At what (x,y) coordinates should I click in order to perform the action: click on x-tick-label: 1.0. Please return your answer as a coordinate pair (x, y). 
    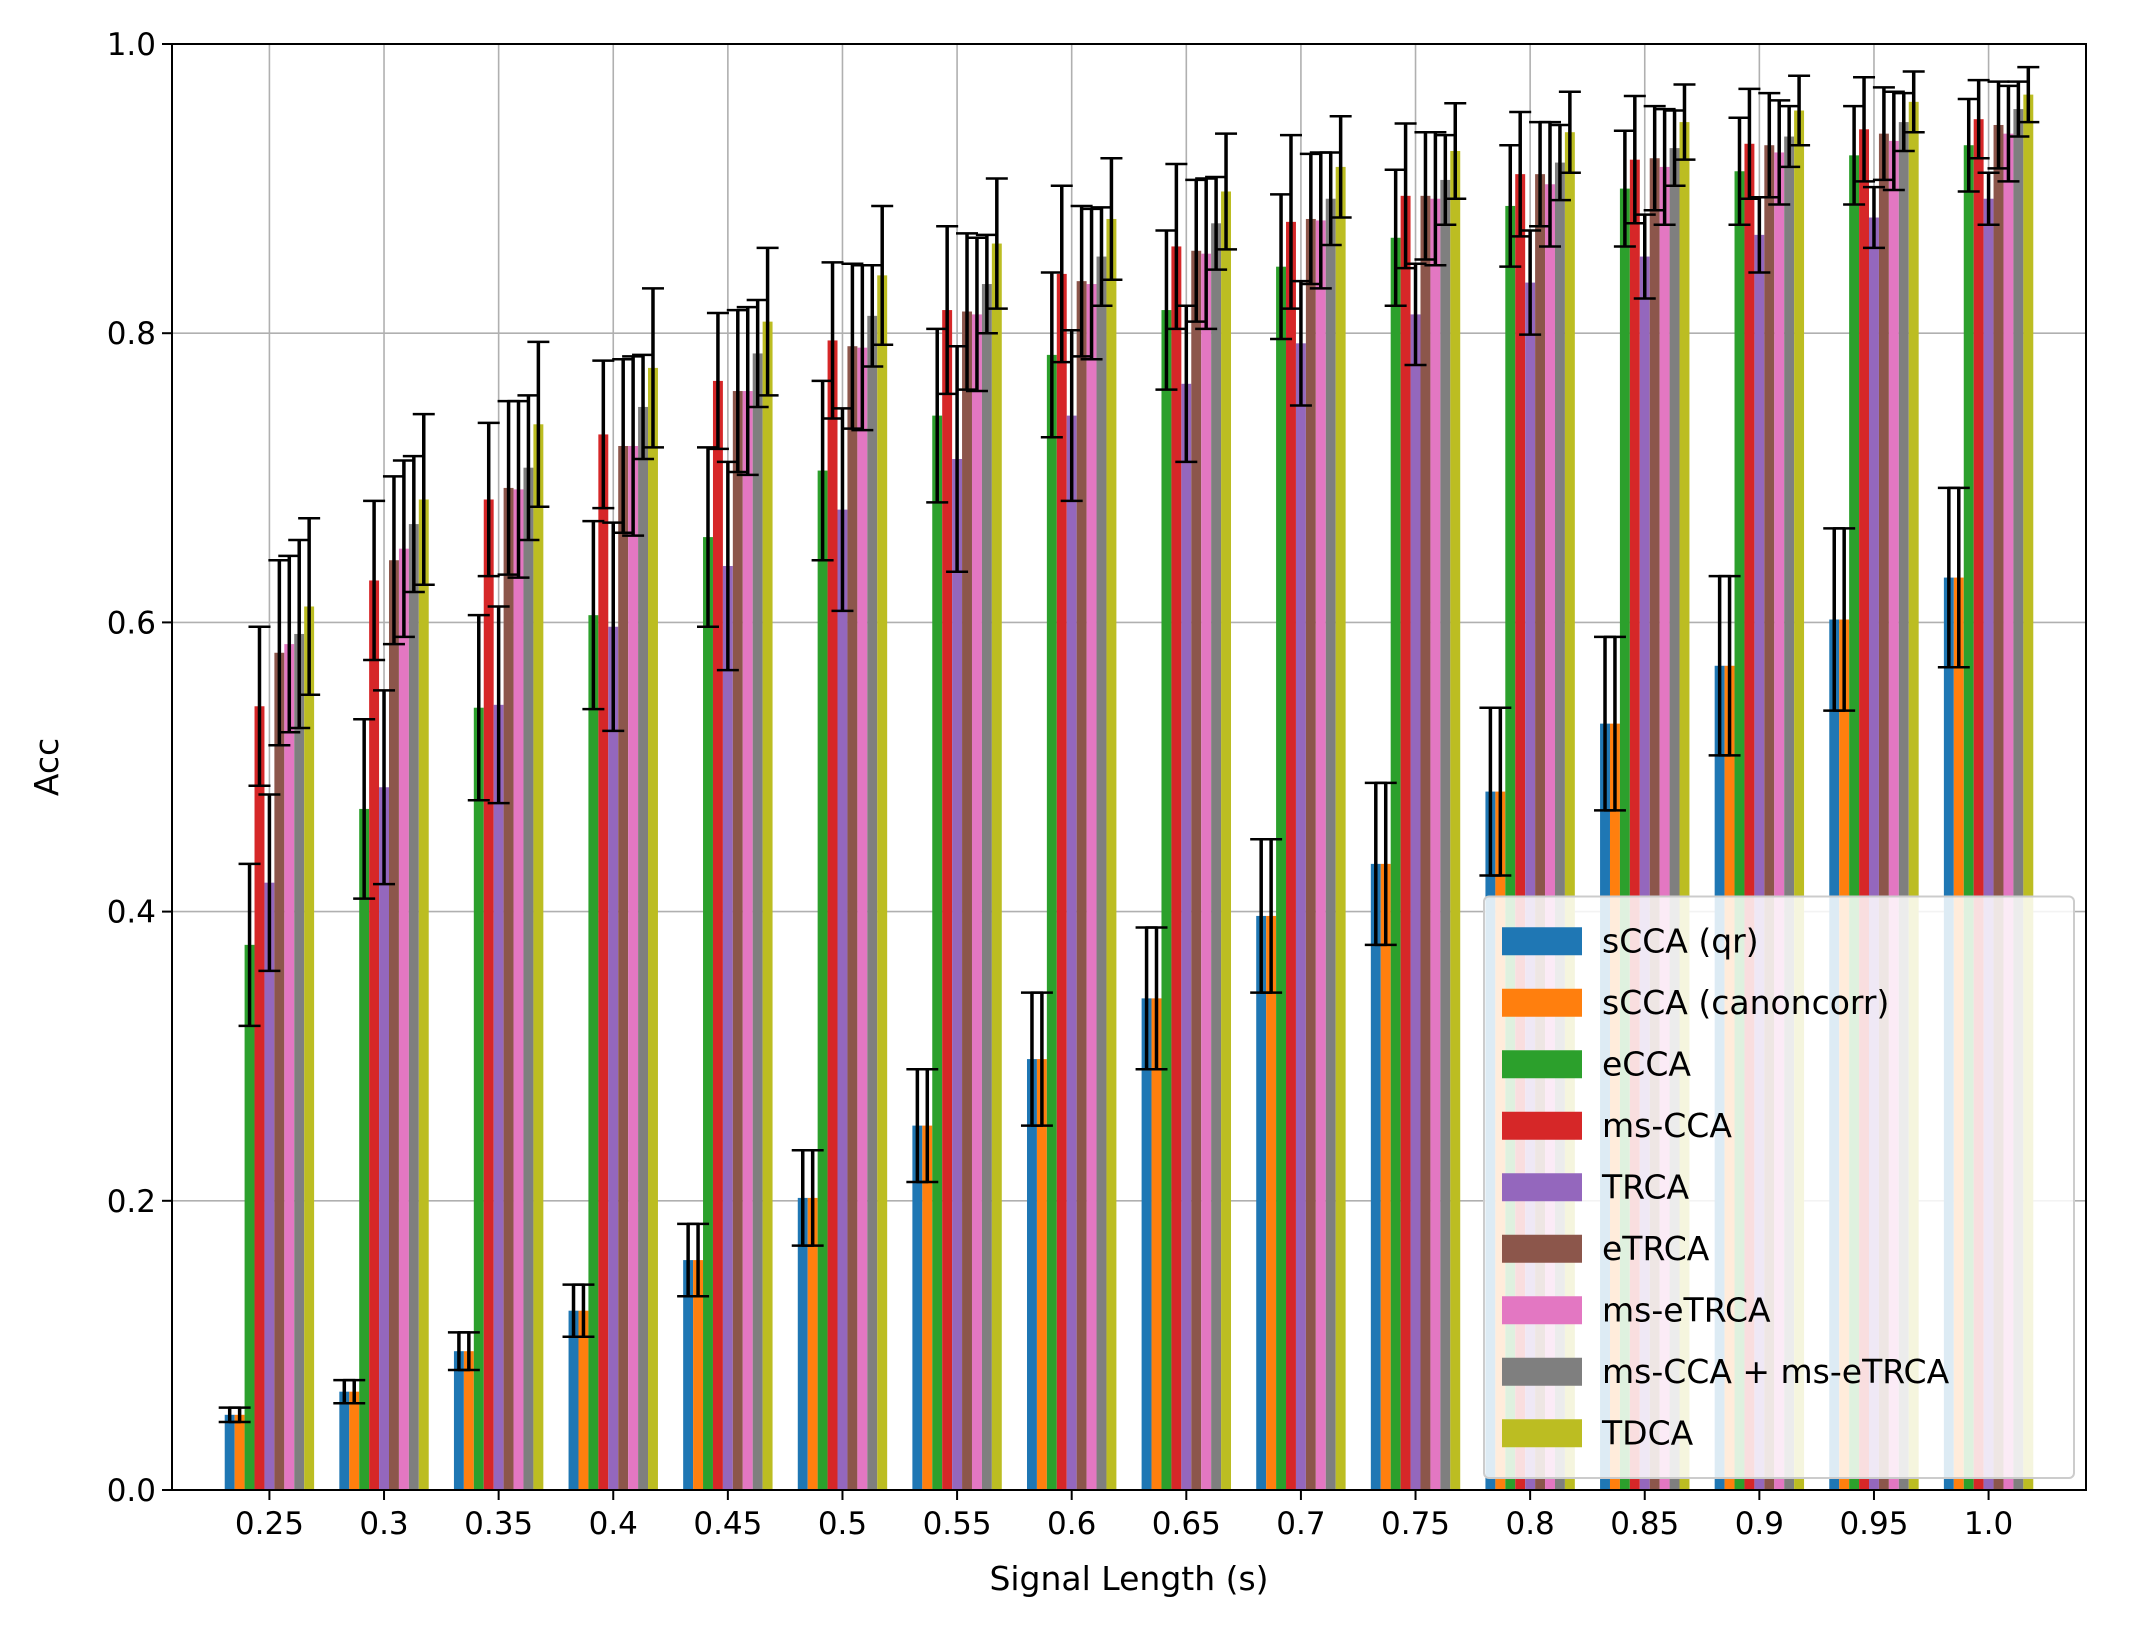
    Looking at the image, I should click on (1988, 1524).